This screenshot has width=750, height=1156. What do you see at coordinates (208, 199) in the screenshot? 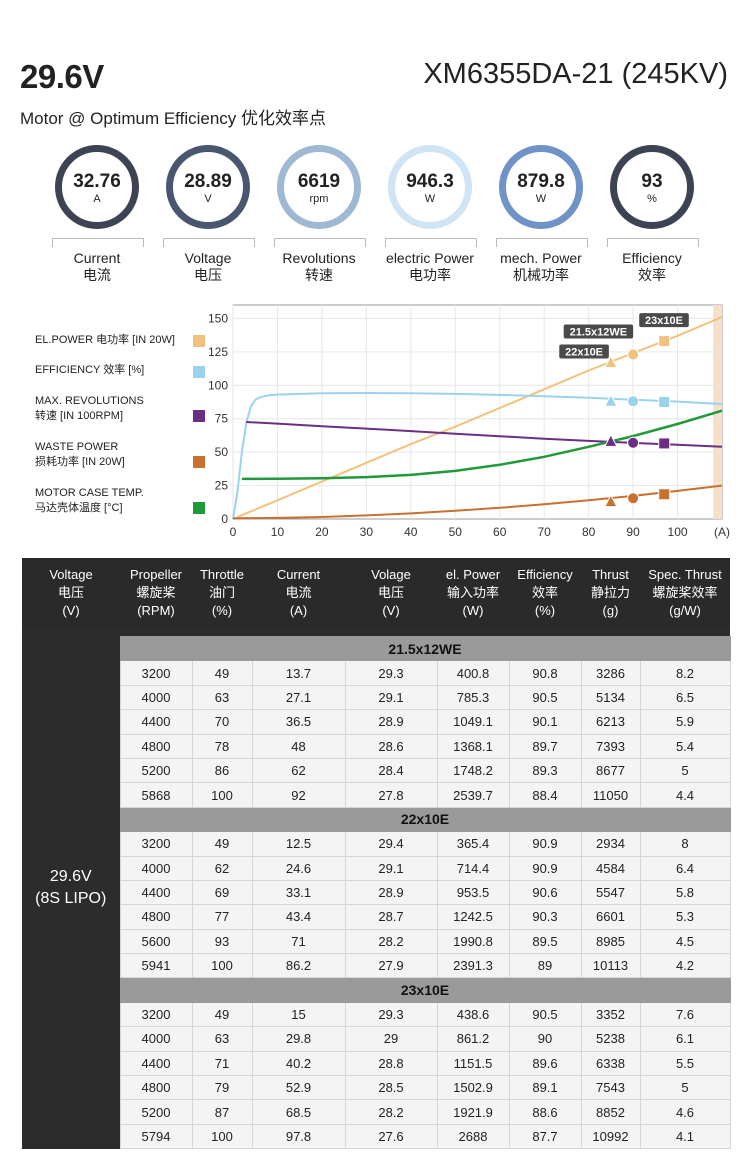
I see `gauge-unit: V` at bounding box center [208, 199].